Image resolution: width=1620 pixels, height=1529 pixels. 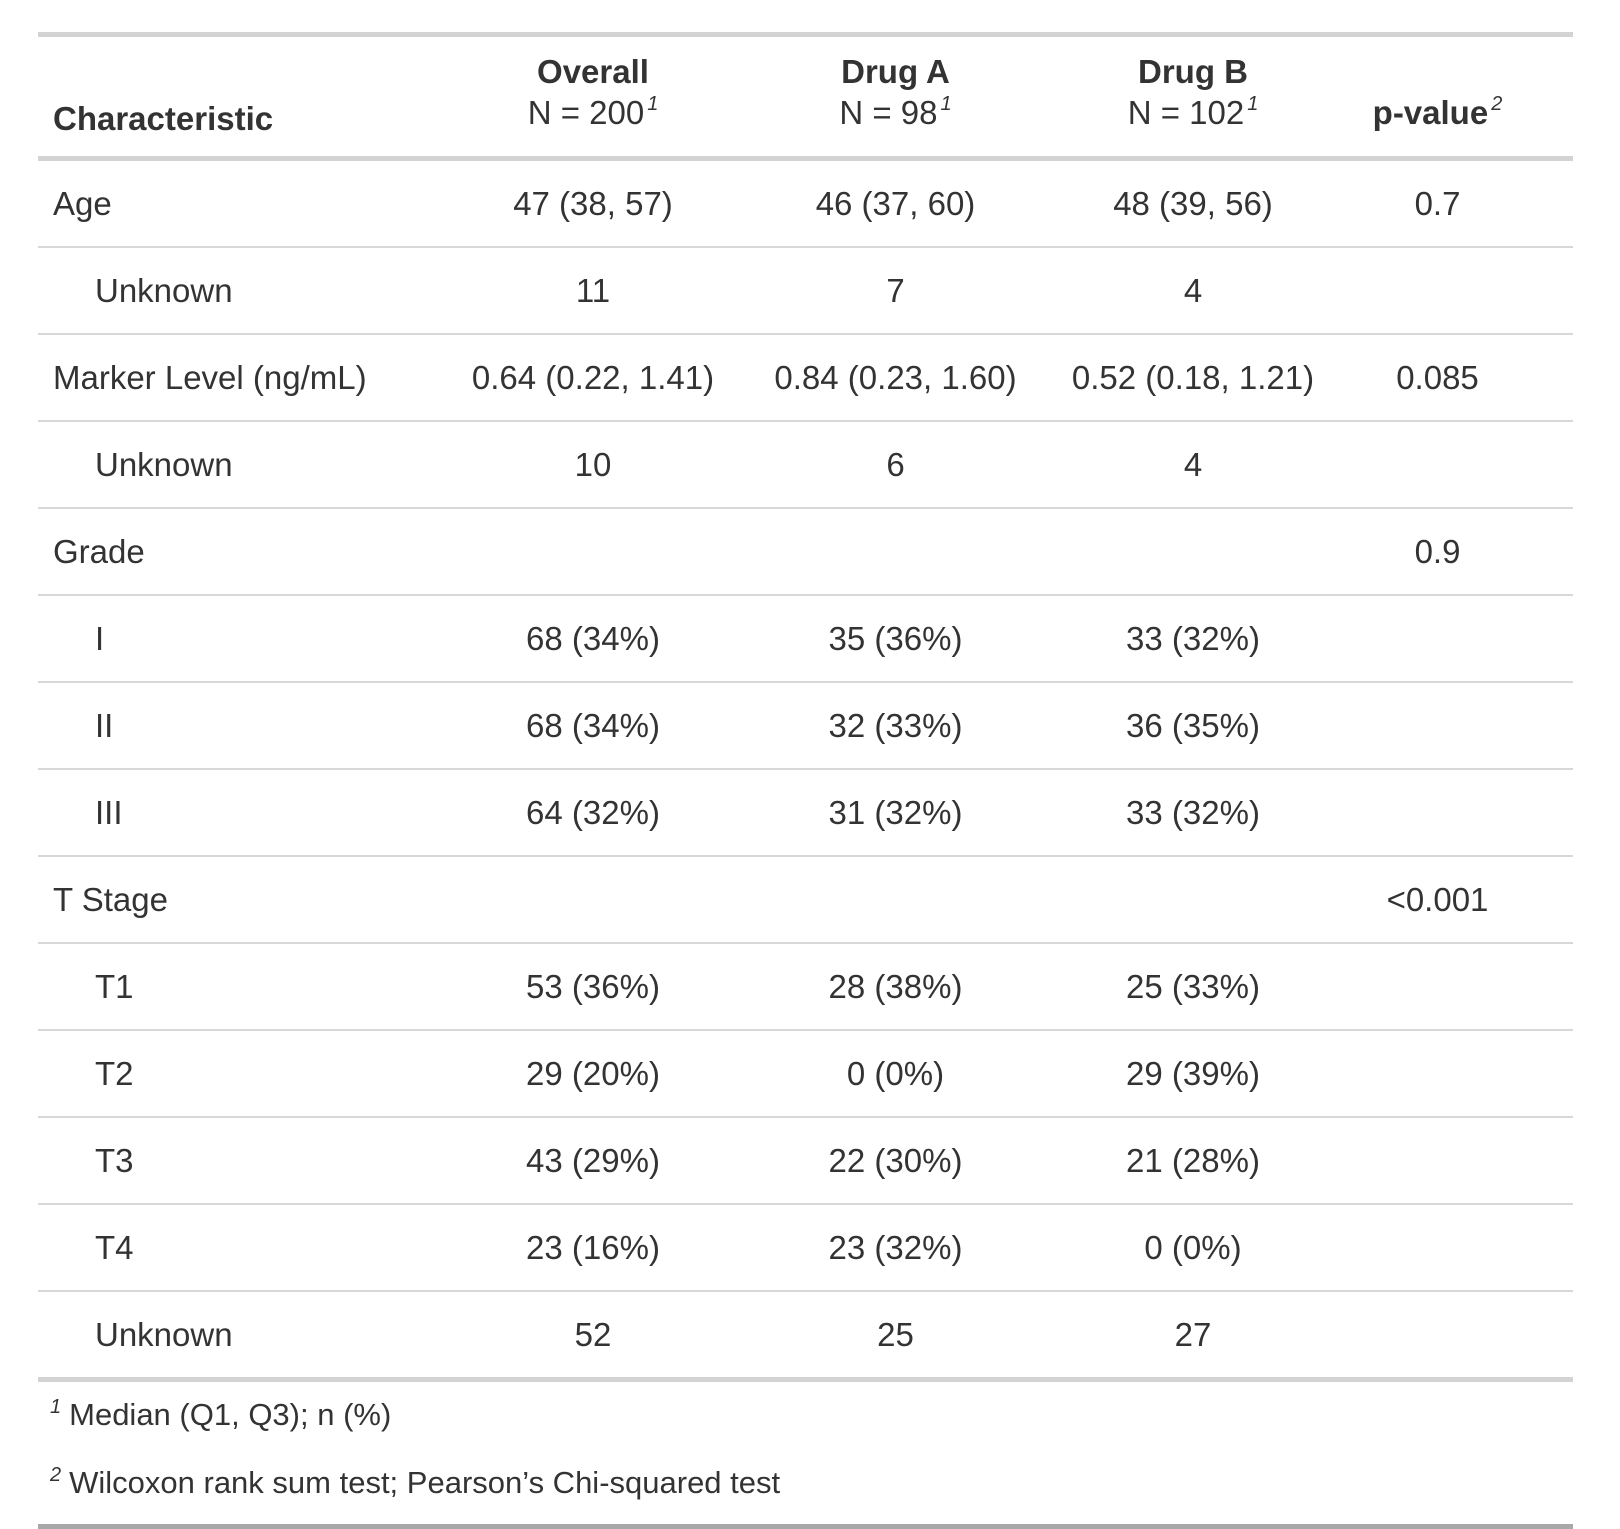 I want to click on table-row: T2 29 (20%) 0 (0%) 29 (39%), so click(x=805, y=1074).